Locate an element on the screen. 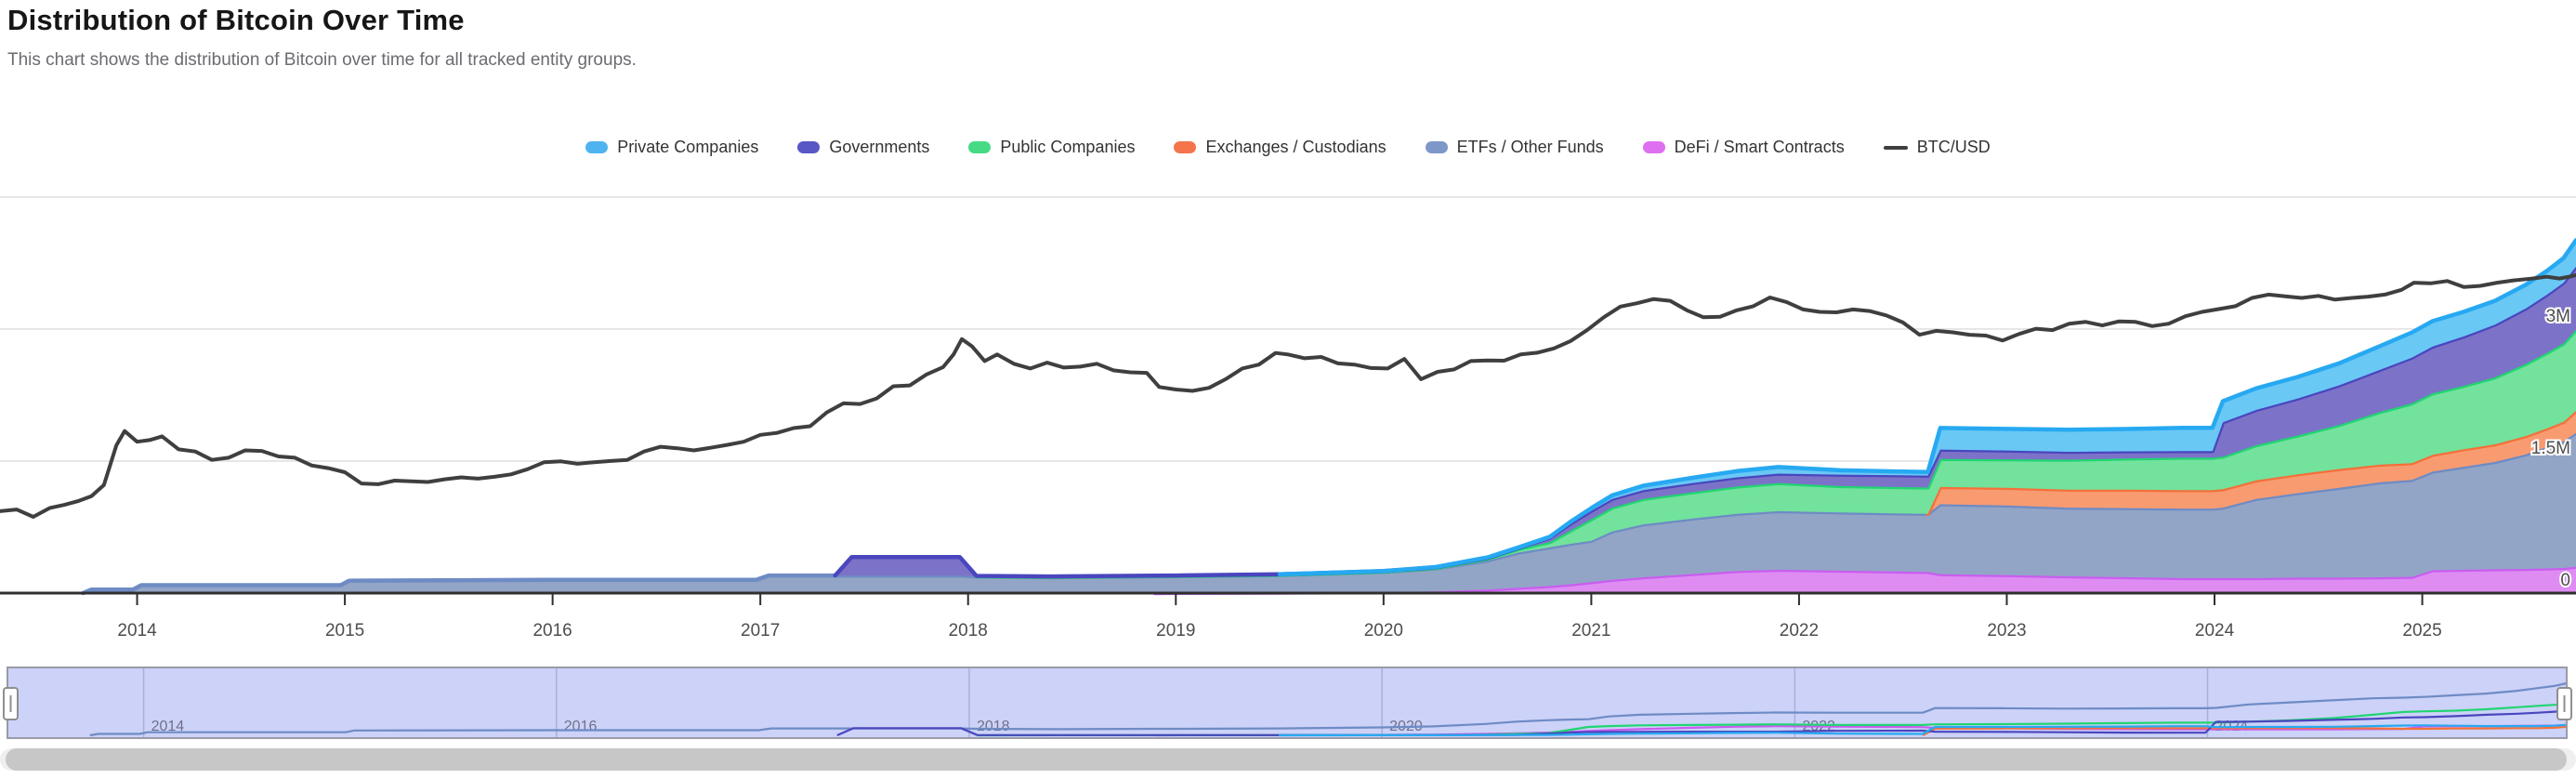 The image size is (2576, 779). x-tick-label-2018: 2018 is located at coordinates (968, 630).